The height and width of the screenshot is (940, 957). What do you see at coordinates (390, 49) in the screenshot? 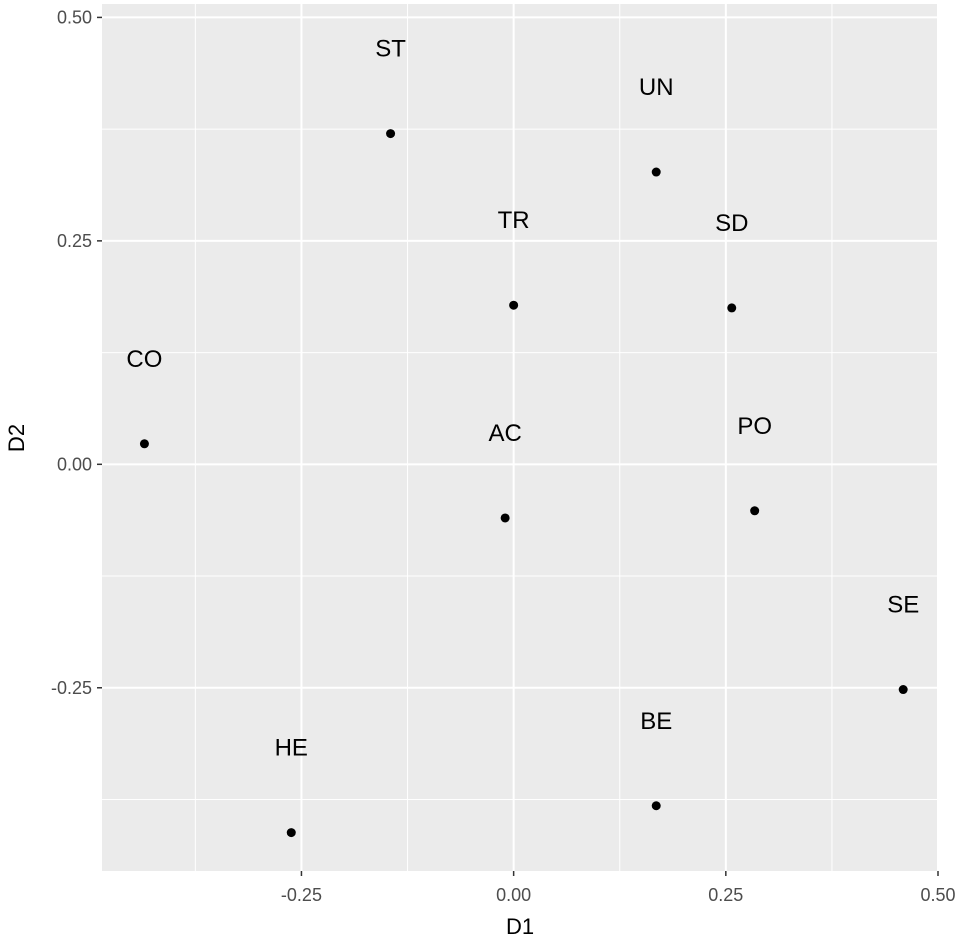
I see `data-point-label: ST` at bounding box center [390, 49].